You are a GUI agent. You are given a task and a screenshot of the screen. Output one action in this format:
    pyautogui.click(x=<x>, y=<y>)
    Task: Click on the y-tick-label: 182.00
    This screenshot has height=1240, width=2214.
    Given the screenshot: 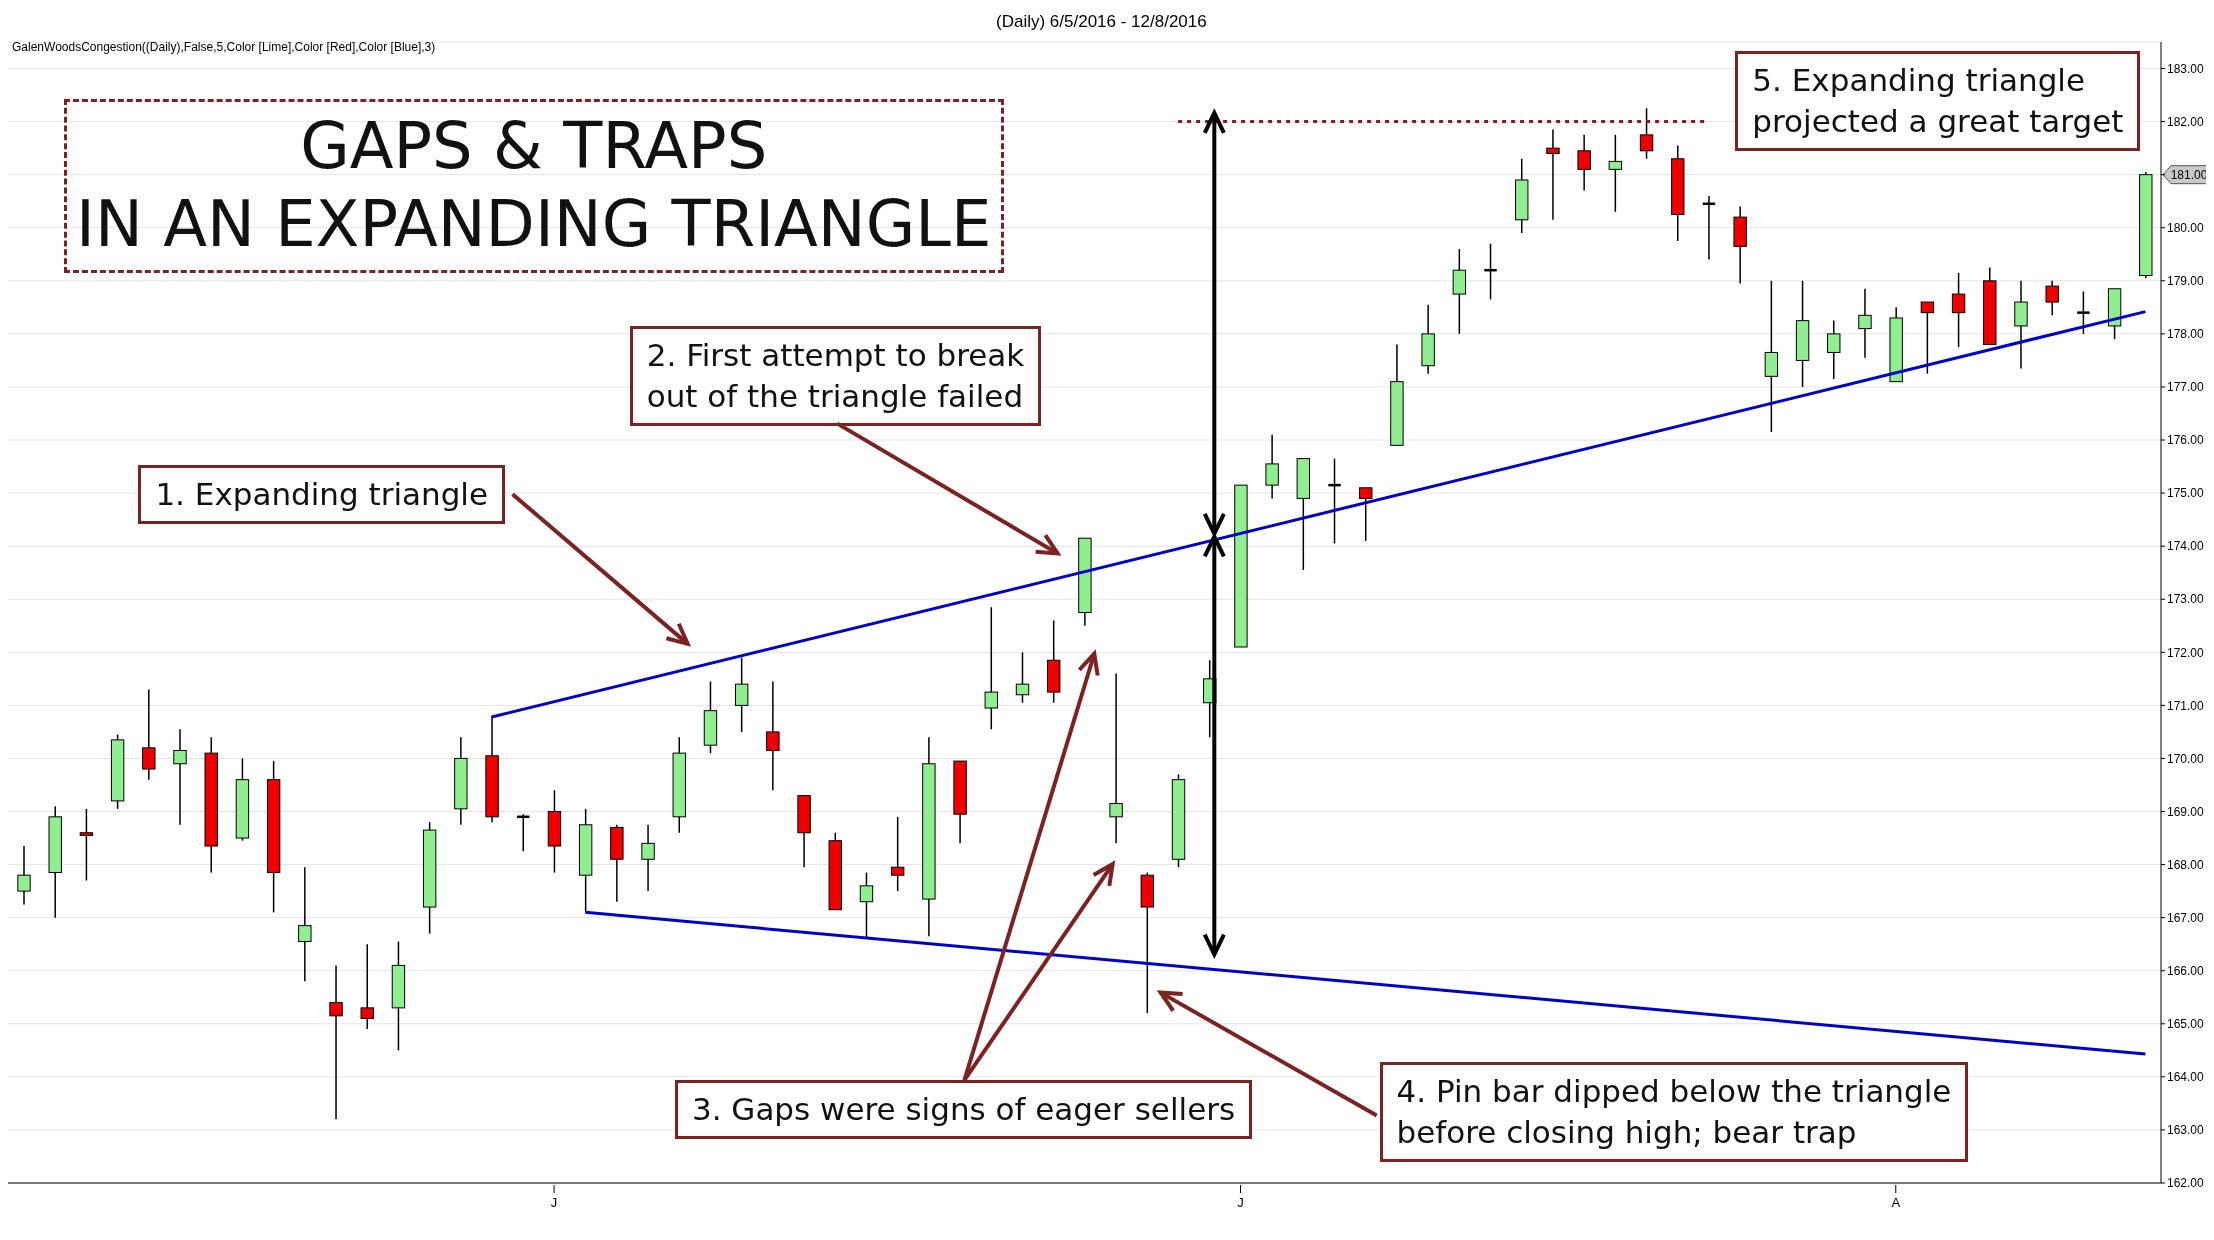 What is the action you would take?
    pyautogui.click(x=2186, y=121)
    